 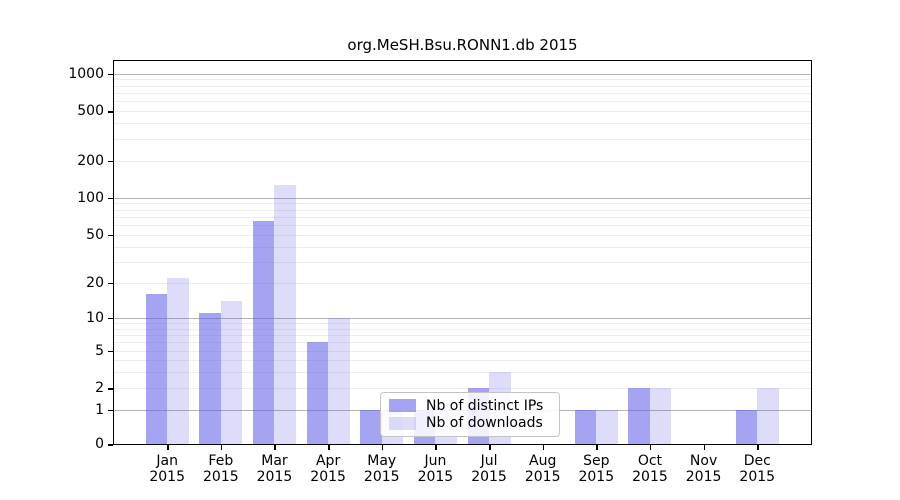 What do you see at coordinates (489, 469) in the screenshot?
I see `x-tick-label: Jul 2015` at bounding box center [489, 469].